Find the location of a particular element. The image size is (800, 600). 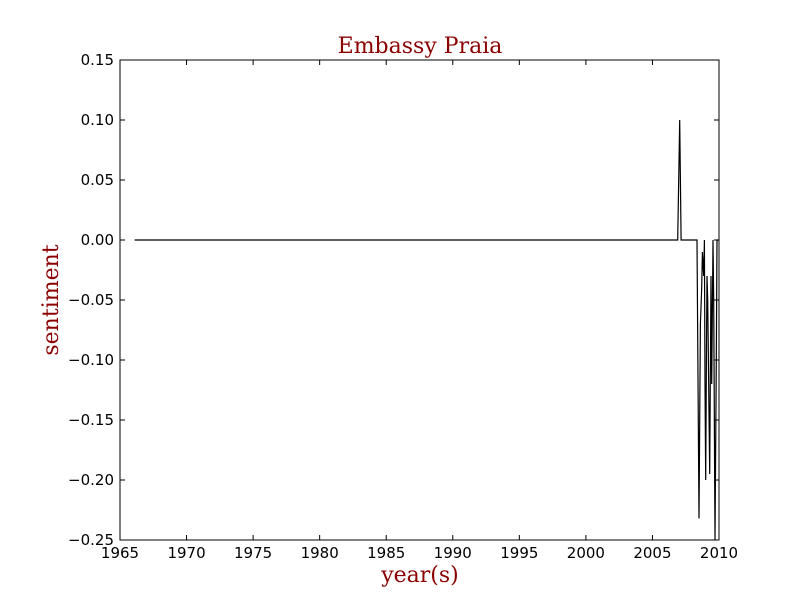

x-tick-label: 2005 is located at coordinates (652, 553).